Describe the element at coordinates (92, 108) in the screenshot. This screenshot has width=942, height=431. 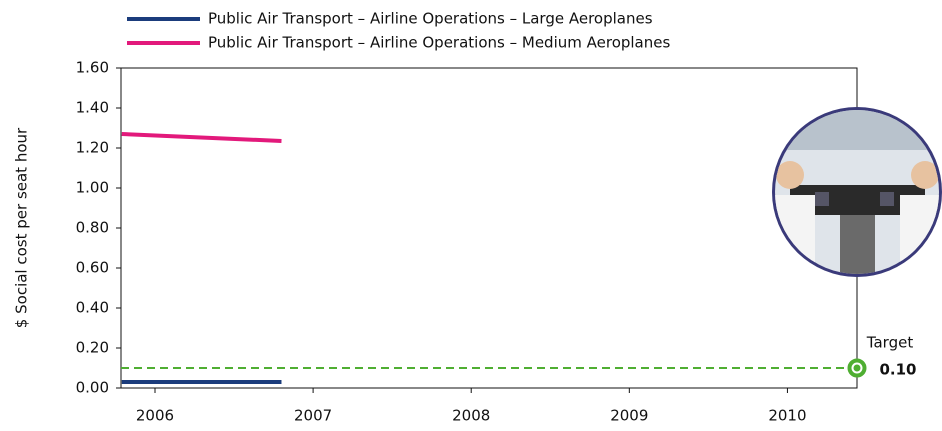
I see `y-tick-label: 1.40` at that location.